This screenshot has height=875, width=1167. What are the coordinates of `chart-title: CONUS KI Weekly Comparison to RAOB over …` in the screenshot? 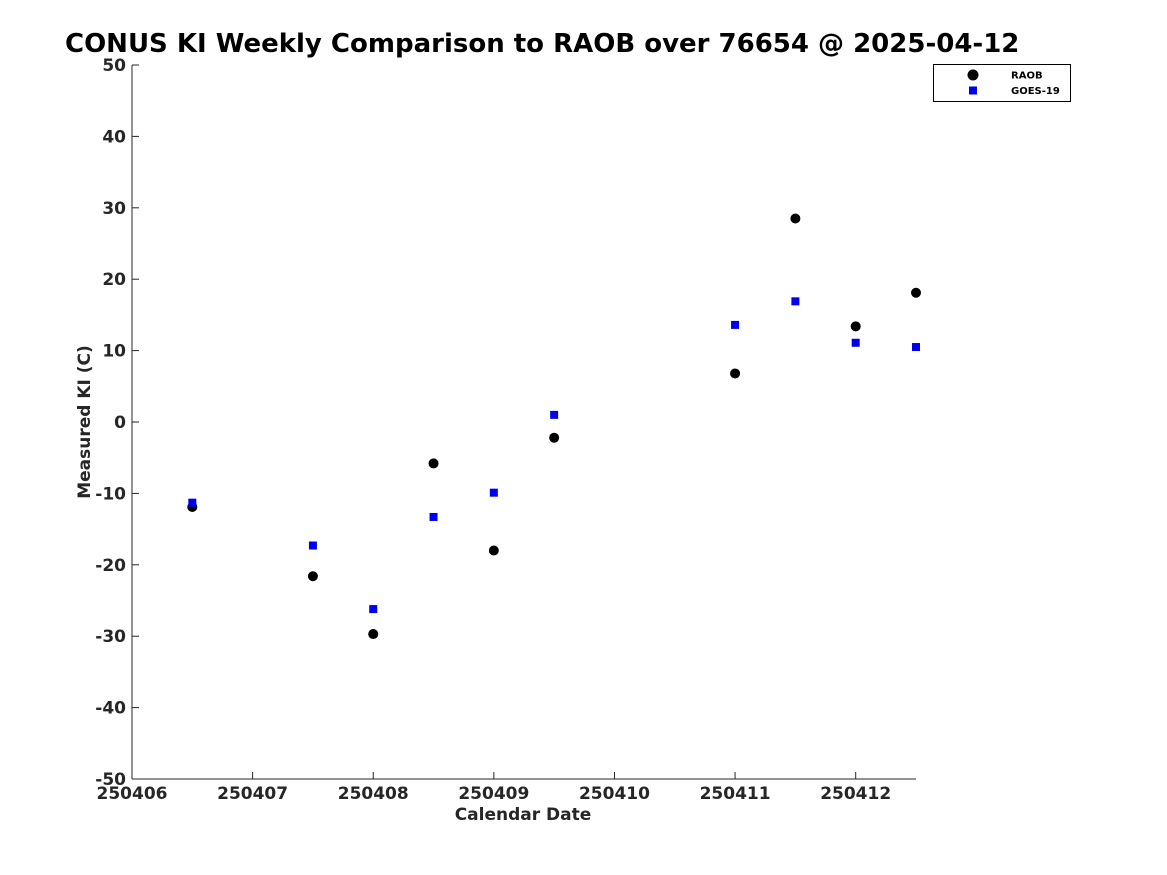 It's located at (542, 44).